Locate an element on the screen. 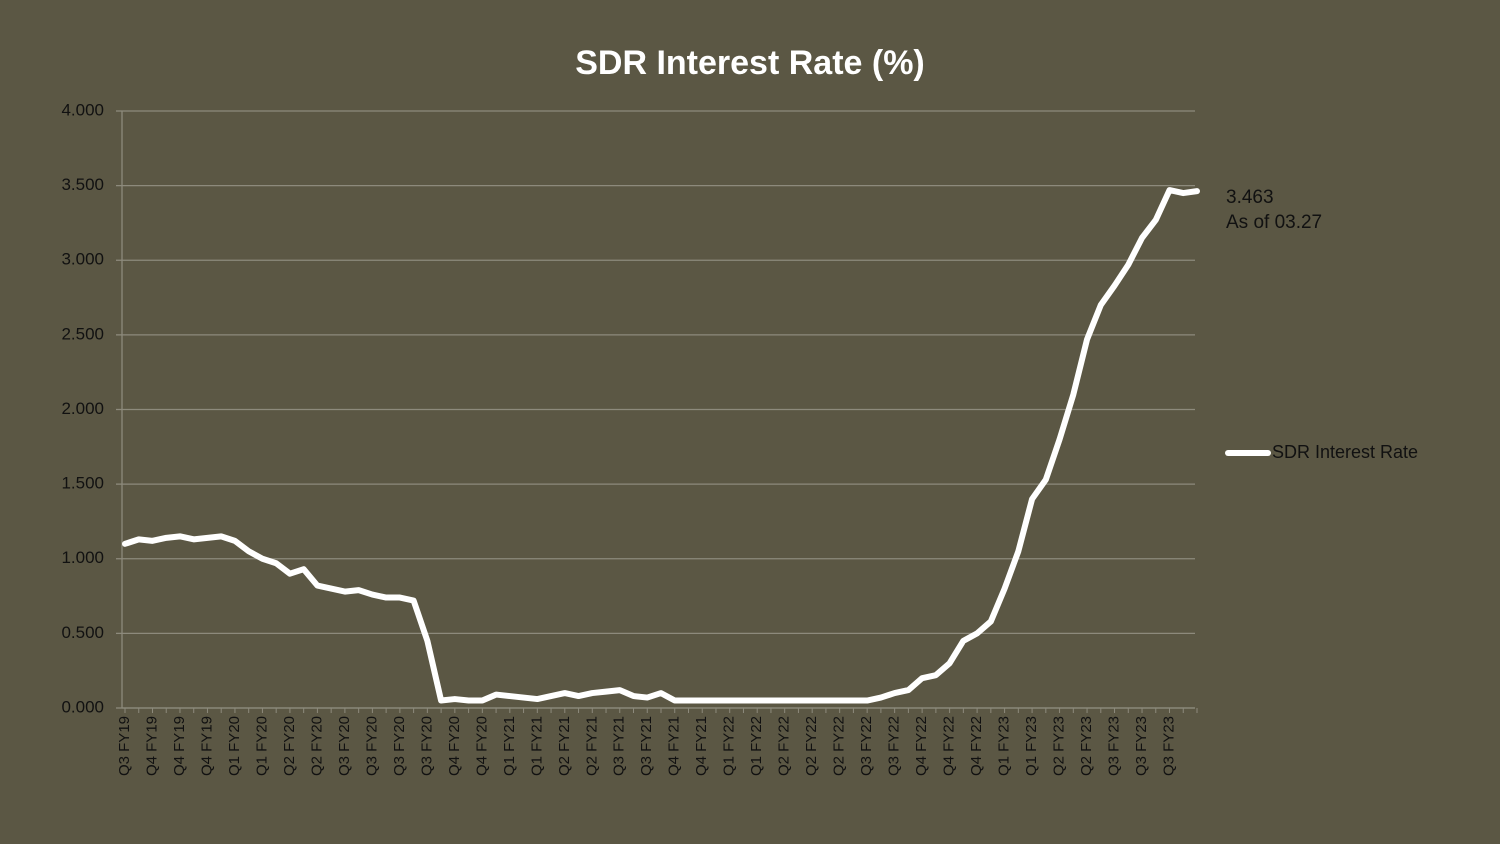 Image resolution: width=1500 pixels, height=844 pixels. y-tick-label: 1.000 is located at coordinates (82, 557).